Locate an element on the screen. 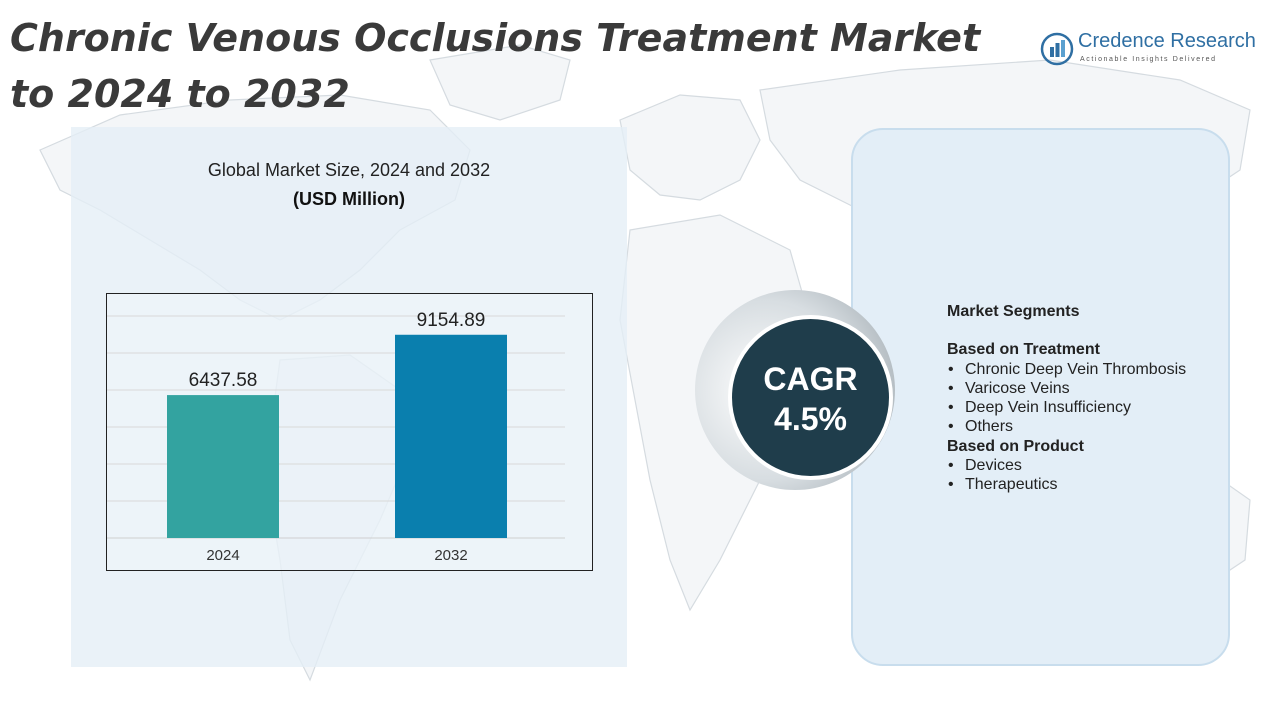  data-label-2024: 6437.58 is located at coordinates (223, 380).